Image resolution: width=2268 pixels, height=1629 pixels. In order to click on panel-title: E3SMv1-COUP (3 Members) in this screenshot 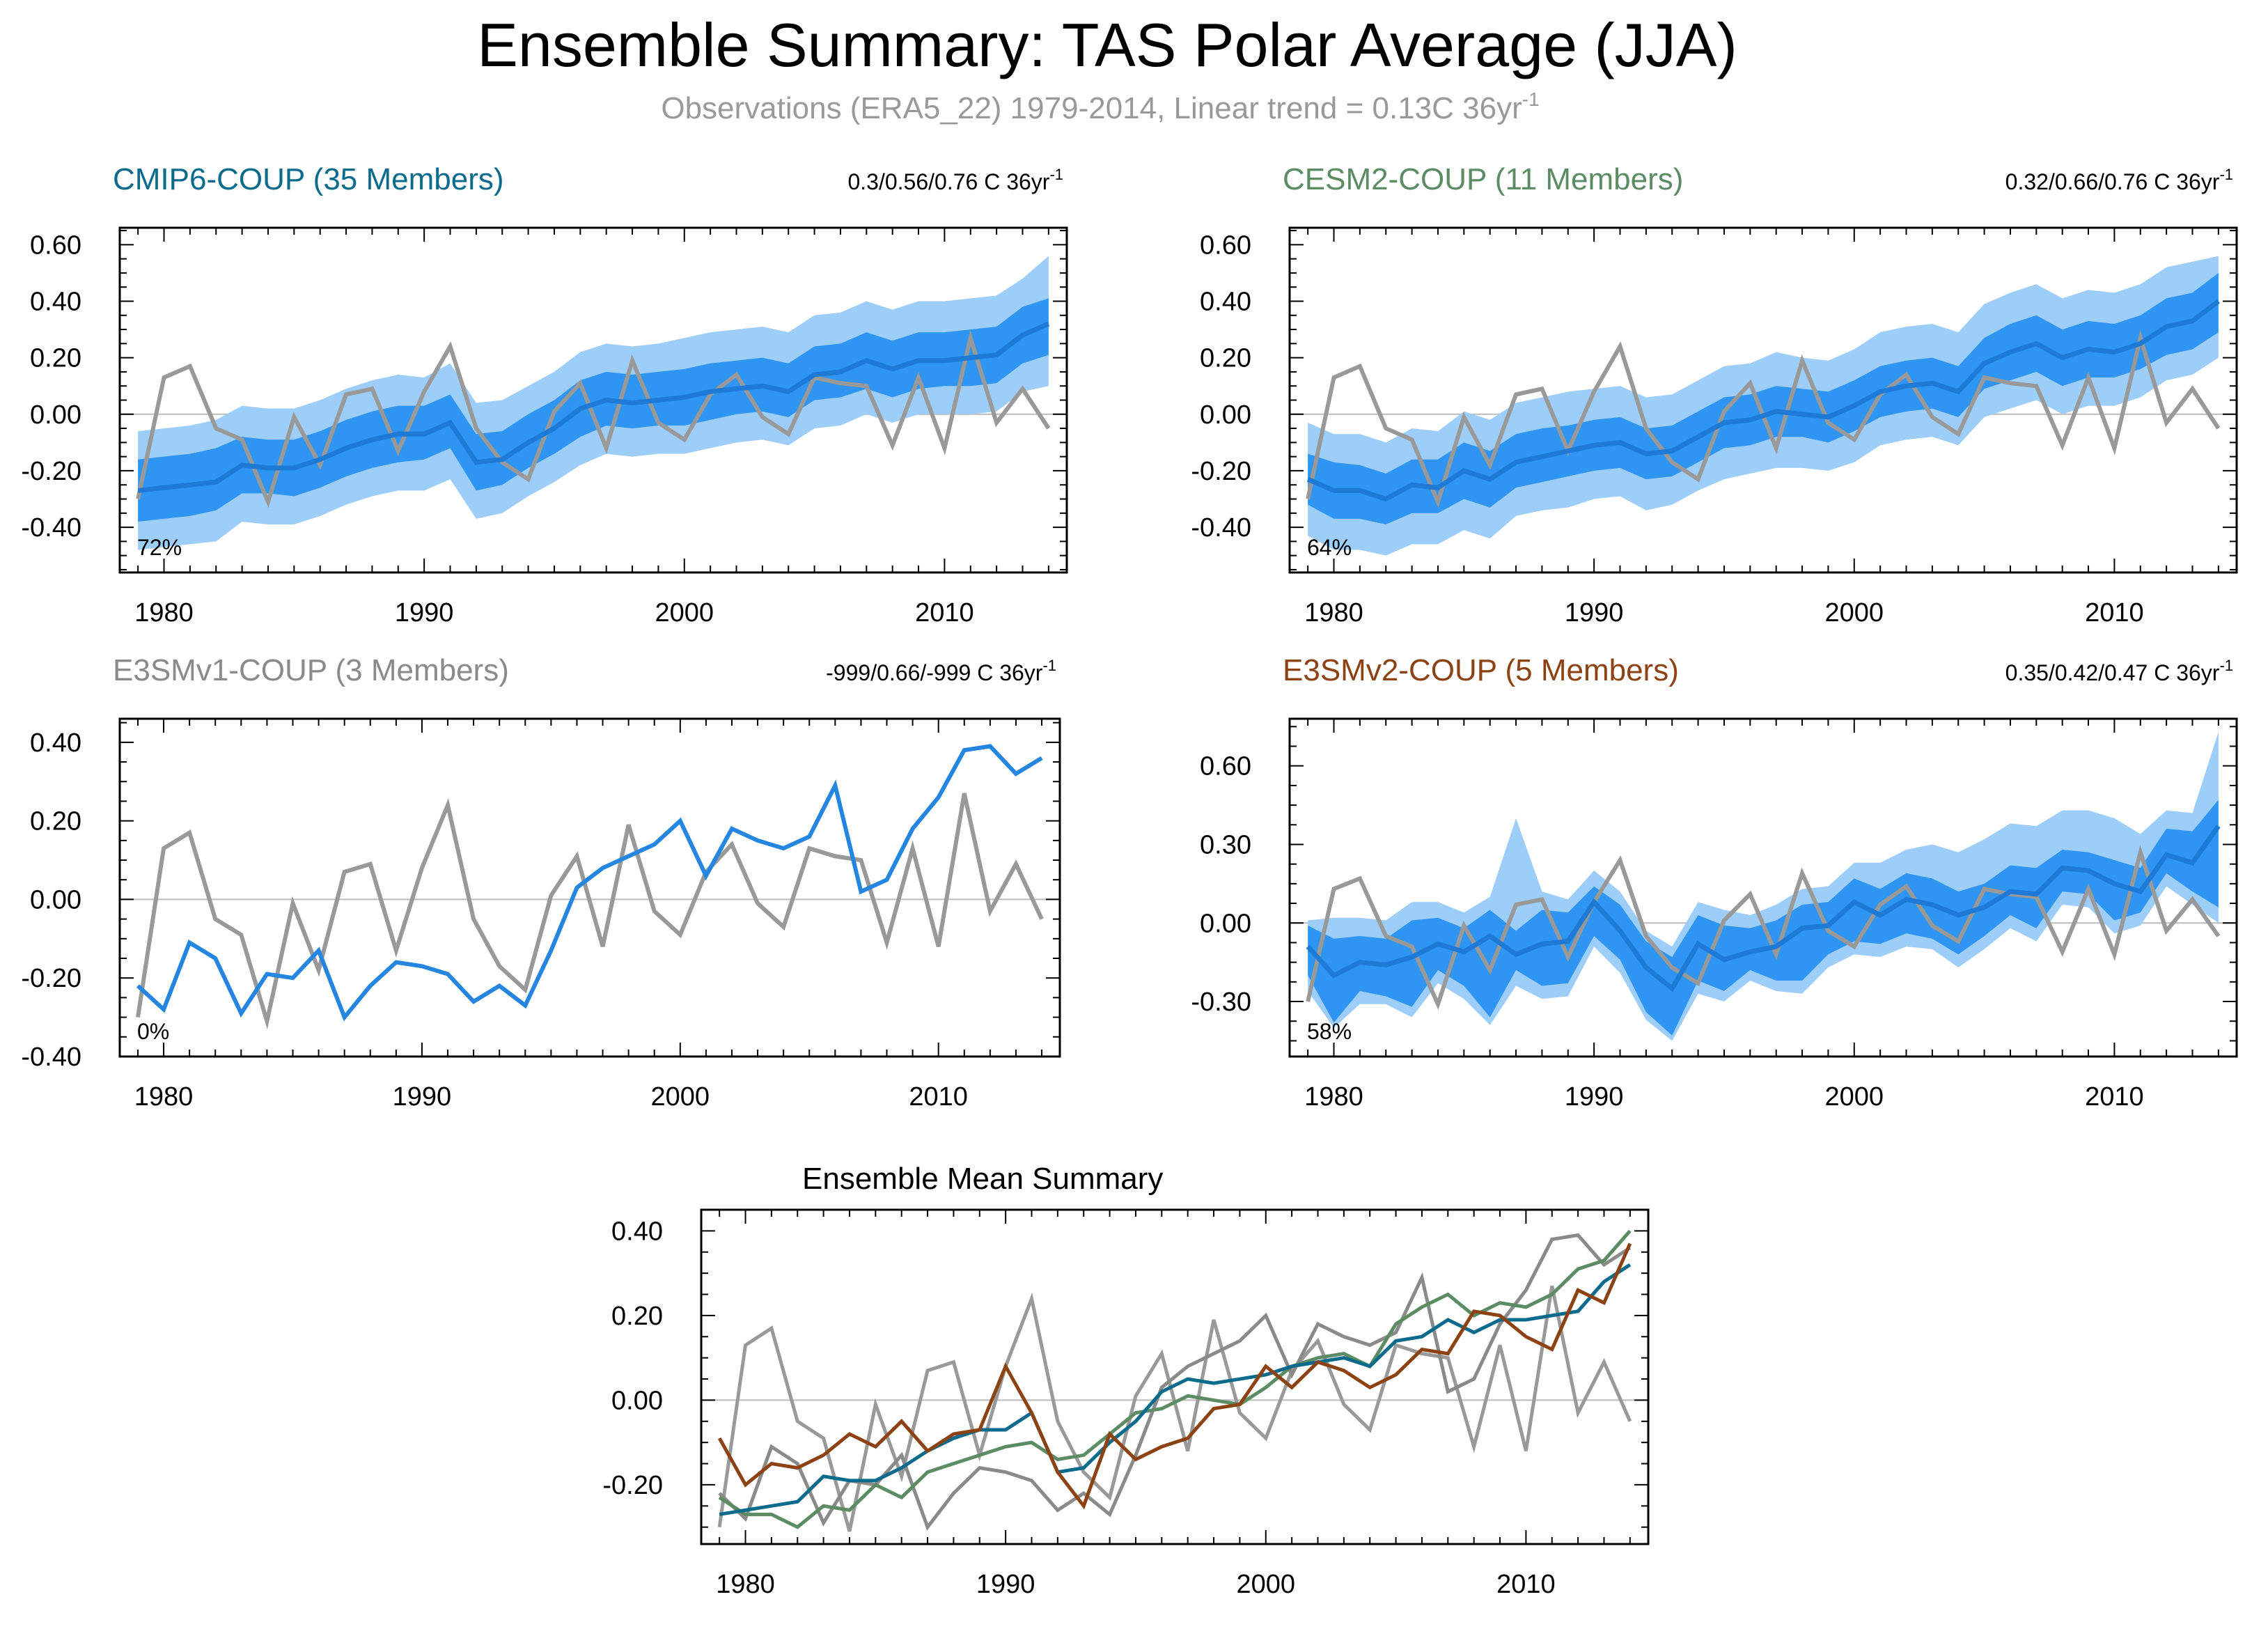, I will do `click(311, 670)`.